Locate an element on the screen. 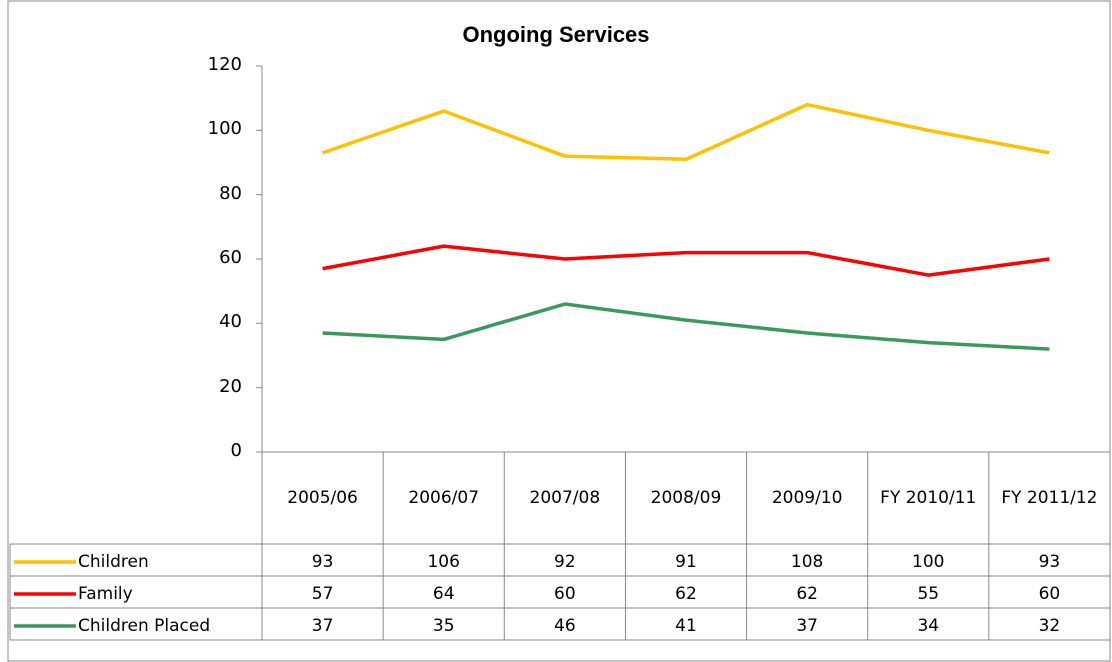 This screenshot has height=662, width=1112. x-tick-label: 2008/09 is located at coordinates (686, 497).